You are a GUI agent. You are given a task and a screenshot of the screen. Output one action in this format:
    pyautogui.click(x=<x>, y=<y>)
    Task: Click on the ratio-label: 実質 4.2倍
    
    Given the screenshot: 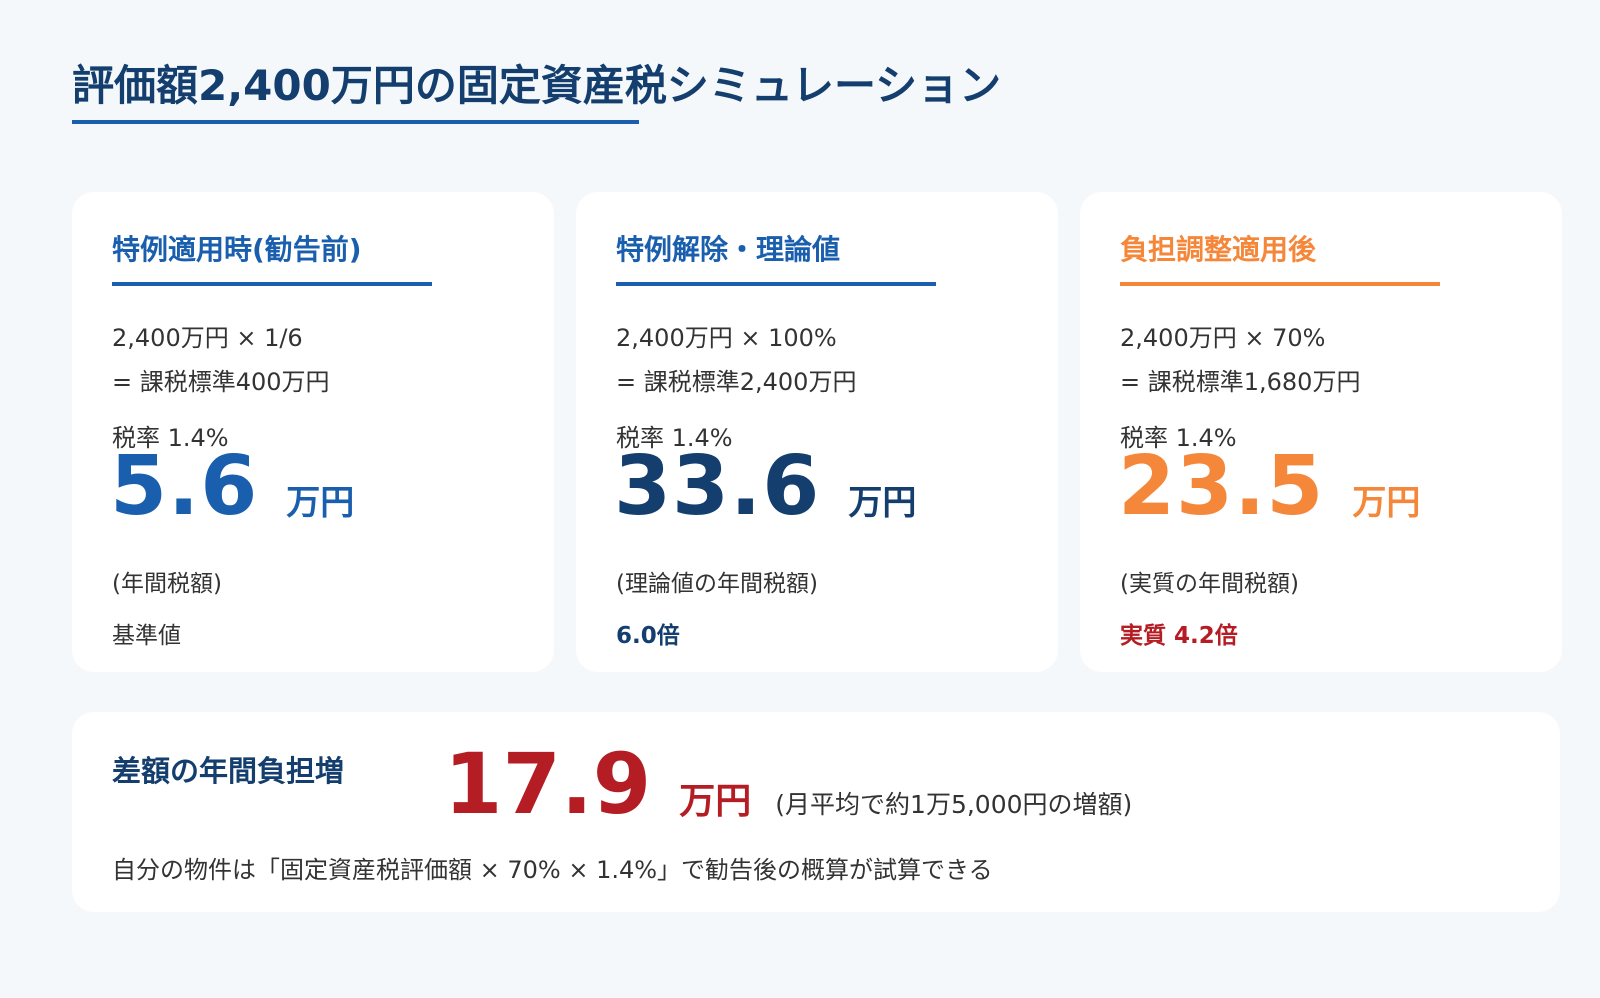 What is the action you would take?
    pyautogui.click(x=1179, y=636)
    